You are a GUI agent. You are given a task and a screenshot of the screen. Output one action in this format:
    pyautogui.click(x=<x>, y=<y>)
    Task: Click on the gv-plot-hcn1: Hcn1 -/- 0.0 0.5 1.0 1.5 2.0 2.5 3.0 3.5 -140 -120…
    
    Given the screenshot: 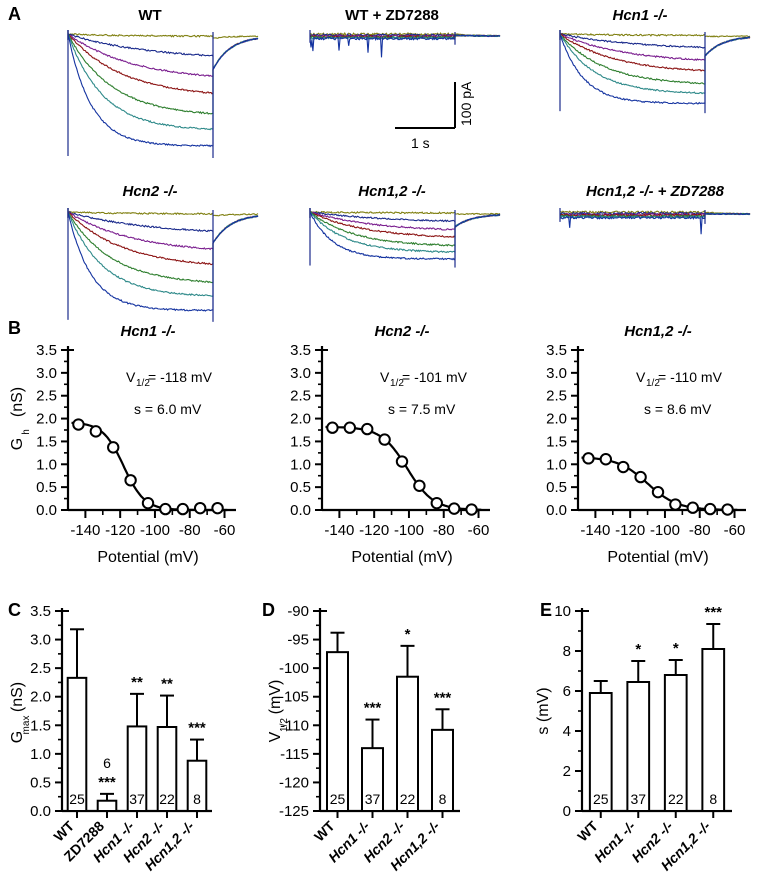 What is the action you would take?
    pyautogui.click(x=136, y=444)
    